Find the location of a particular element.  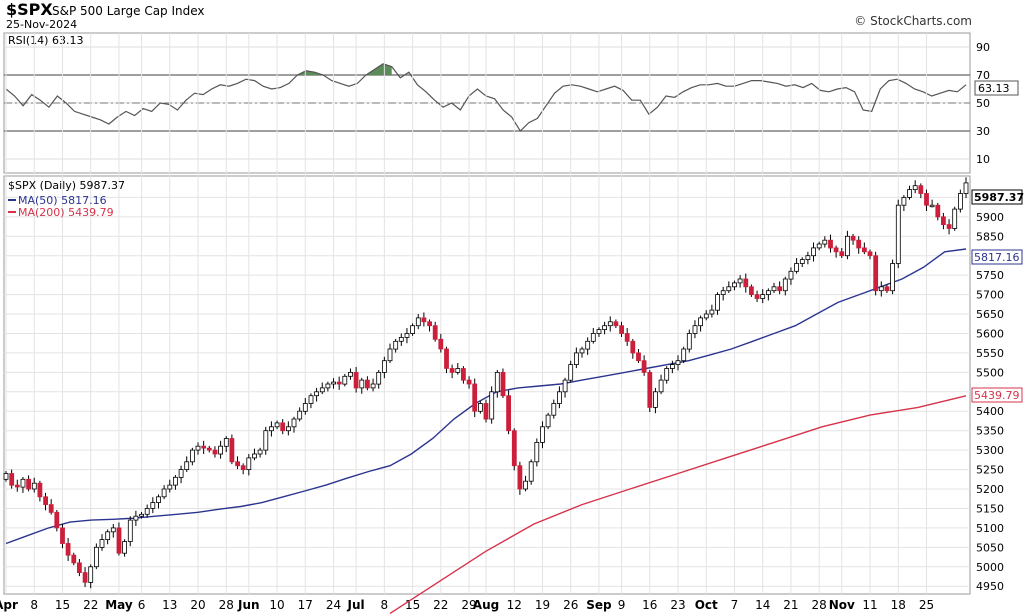

x-tick-label: 6 is located at coordinates (142, 605).